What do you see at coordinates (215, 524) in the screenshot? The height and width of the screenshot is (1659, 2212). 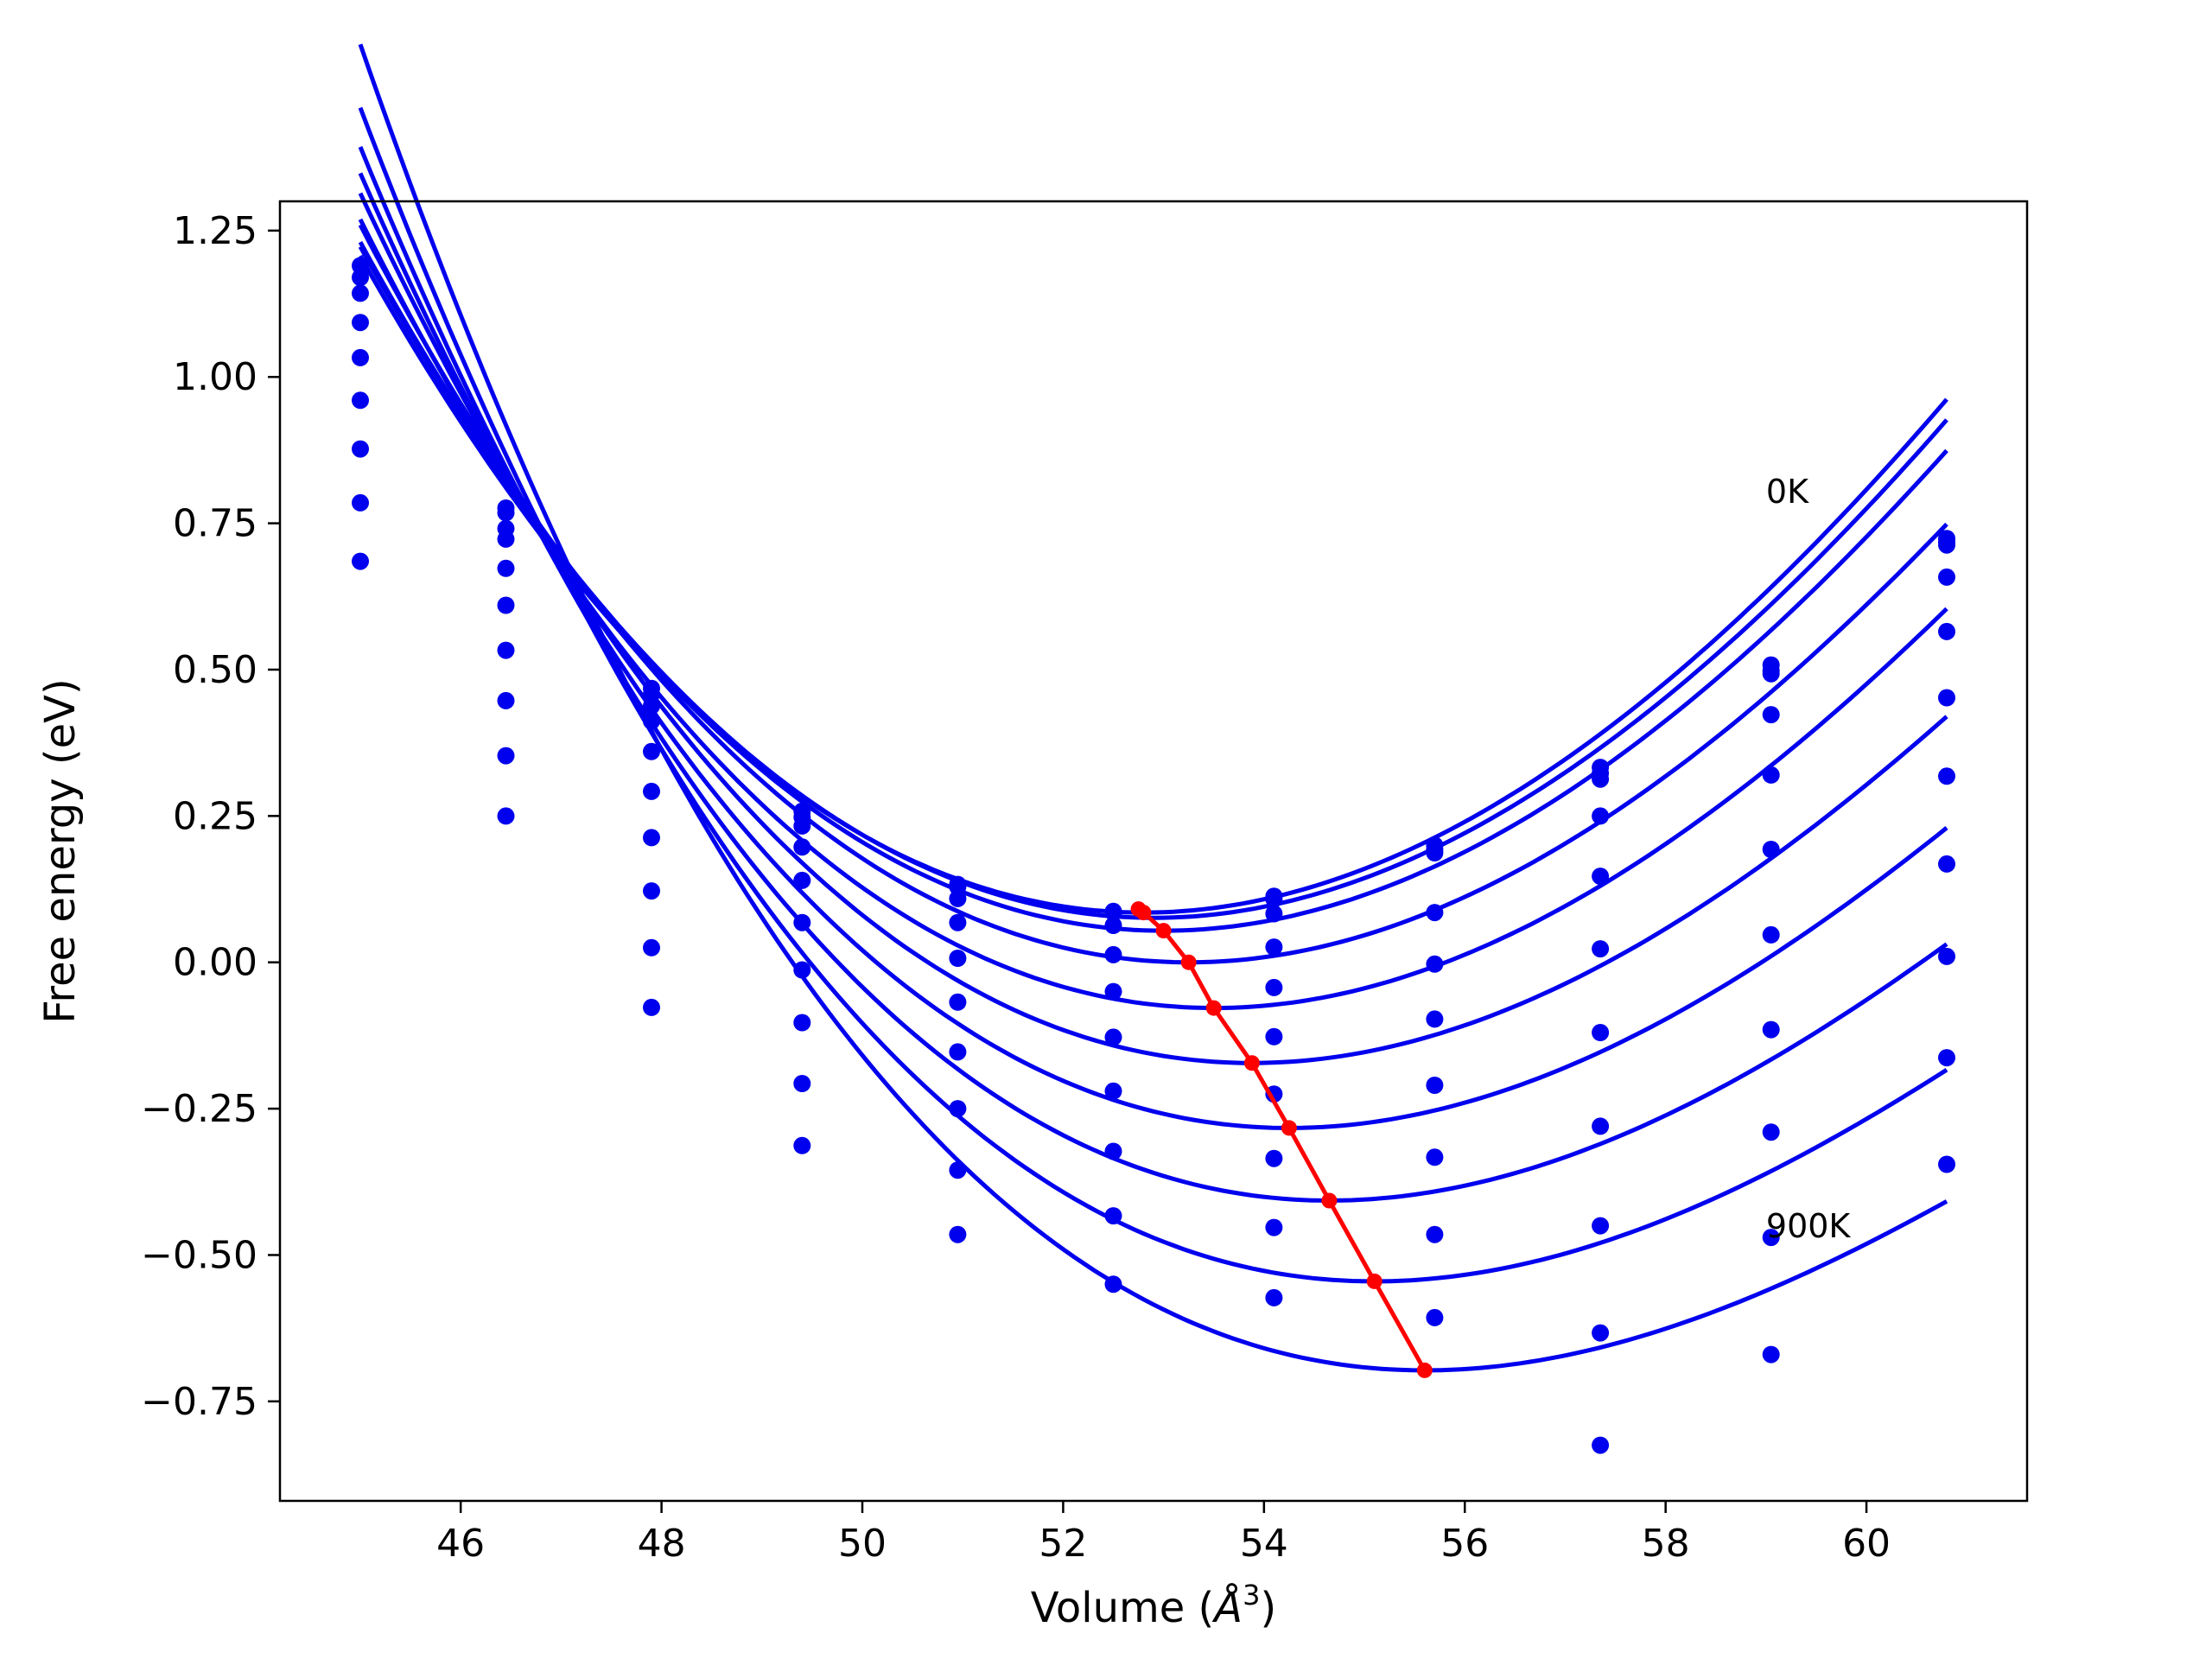 I see `y-tick-label: 0.75` at bounding box center [215, 524].